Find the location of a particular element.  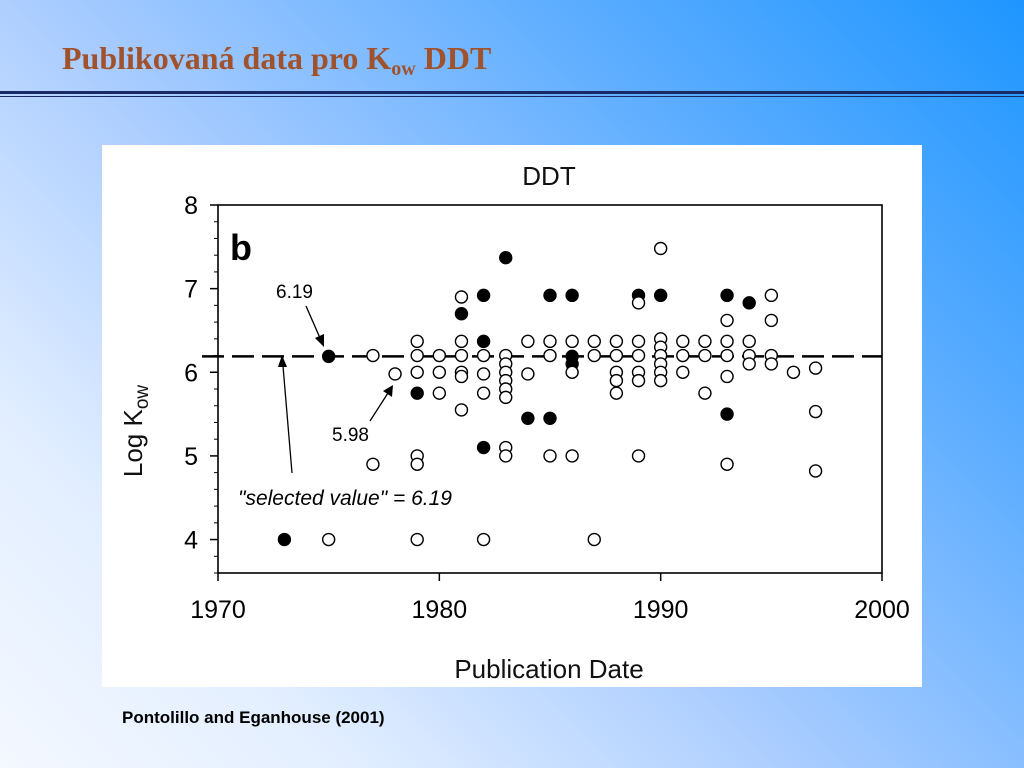

panel-label: b is located at coordinates (241, 247).